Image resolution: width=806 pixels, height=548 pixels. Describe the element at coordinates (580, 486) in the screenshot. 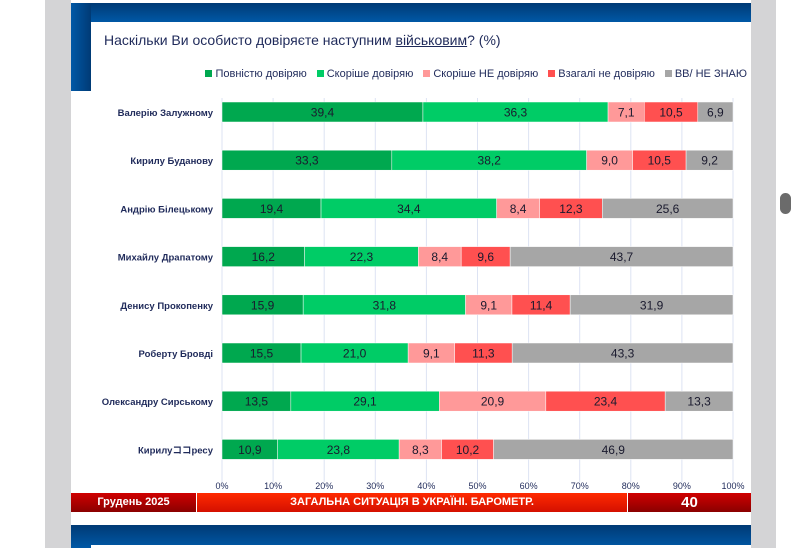

I see `x-tick-label: 70%` at that location.